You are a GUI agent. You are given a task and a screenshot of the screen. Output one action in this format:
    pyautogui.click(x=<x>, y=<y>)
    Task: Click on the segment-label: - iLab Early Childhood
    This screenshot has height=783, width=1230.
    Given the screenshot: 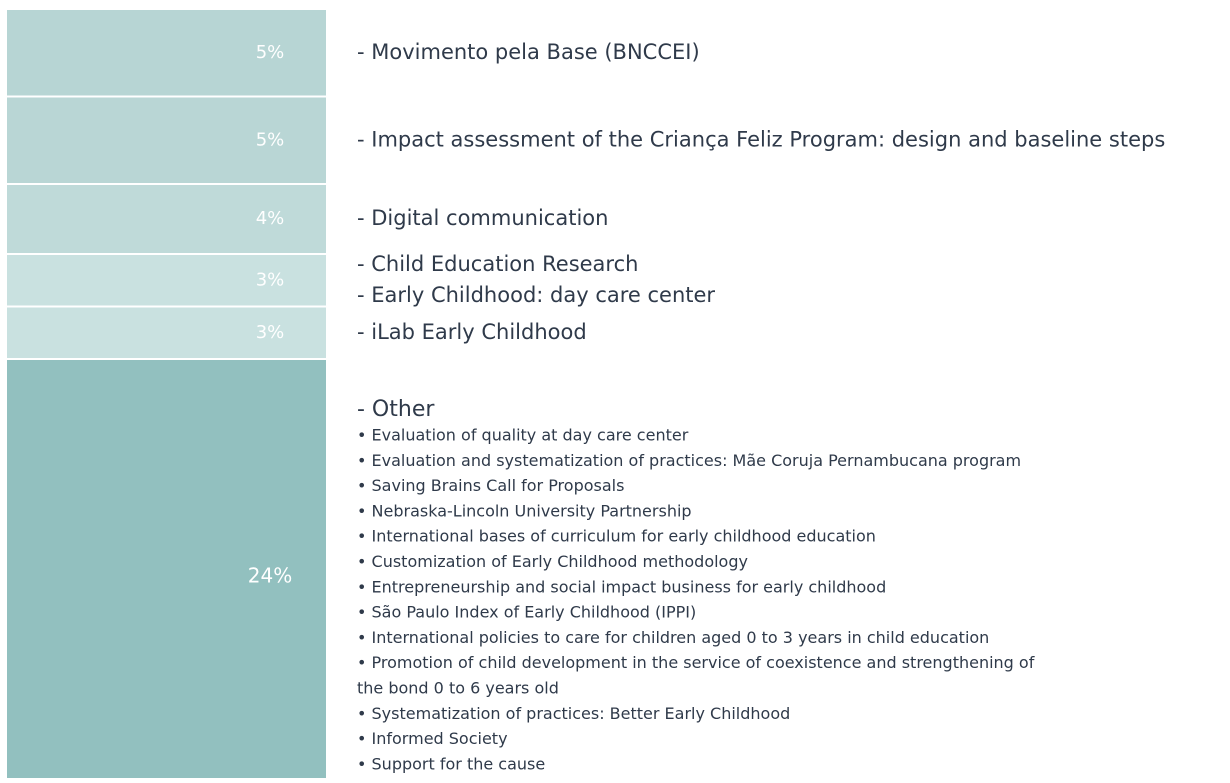 What is the action you would take?
    pyautogui.click(x=472, y=332)
    